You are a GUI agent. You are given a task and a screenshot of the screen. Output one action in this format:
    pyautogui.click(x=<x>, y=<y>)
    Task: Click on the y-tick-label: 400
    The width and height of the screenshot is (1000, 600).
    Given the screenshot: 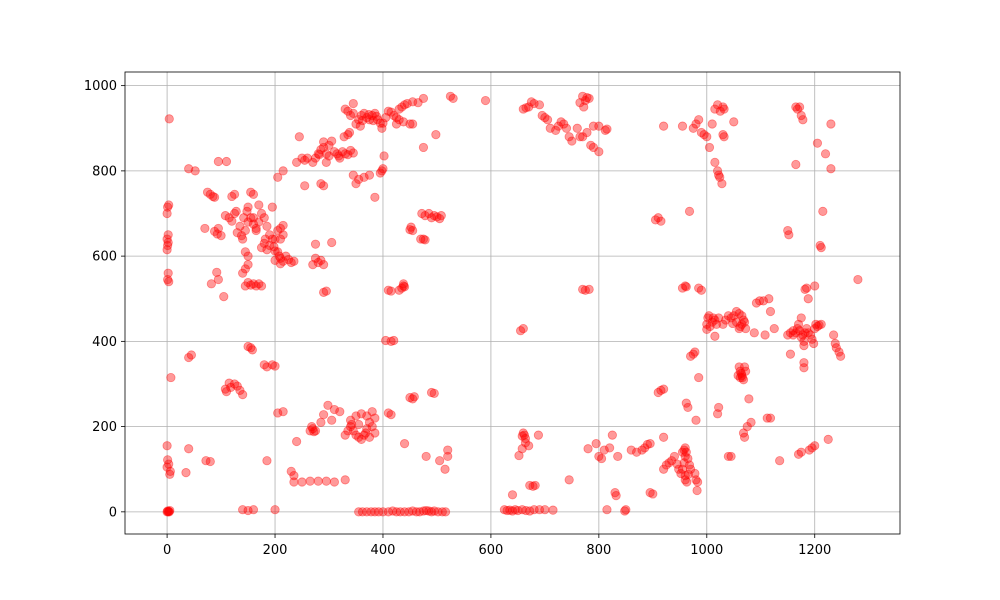 What is the action you would take?
    pyautogui.click(x=104, y=342)
    